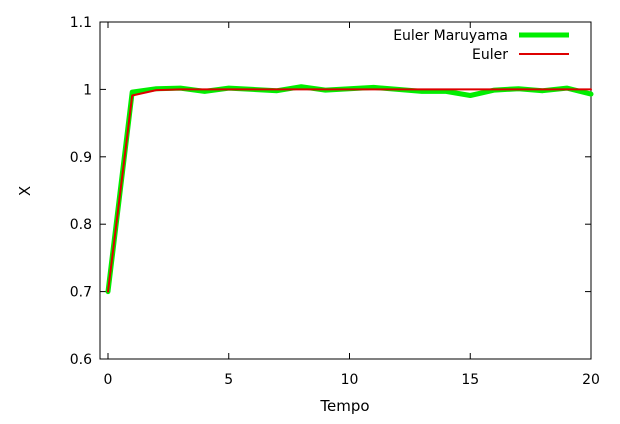 The image size is (620, 424). Describe the element at coordinates (490, 55) in the screenshot. I see `legend-label: Euler` at that location.